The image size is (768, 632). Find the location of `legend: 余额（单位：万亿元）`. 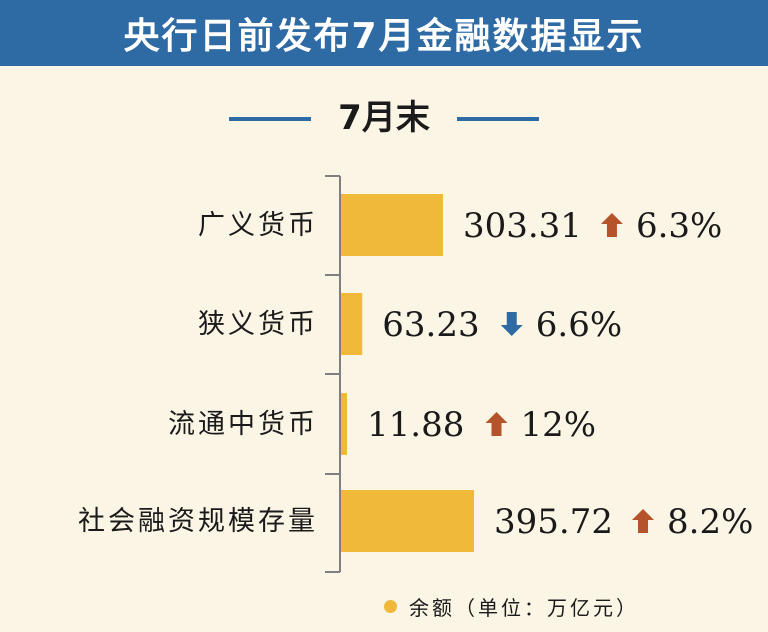

legend: 余额（单位：万亿元） is located at coordinates (511, 606).